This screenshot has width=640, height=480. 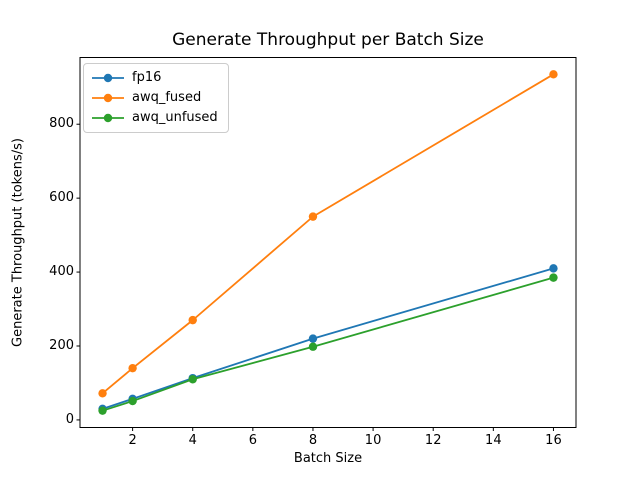 I want to click on legend-item-fp16: fp16, so click(x=154, y=78).